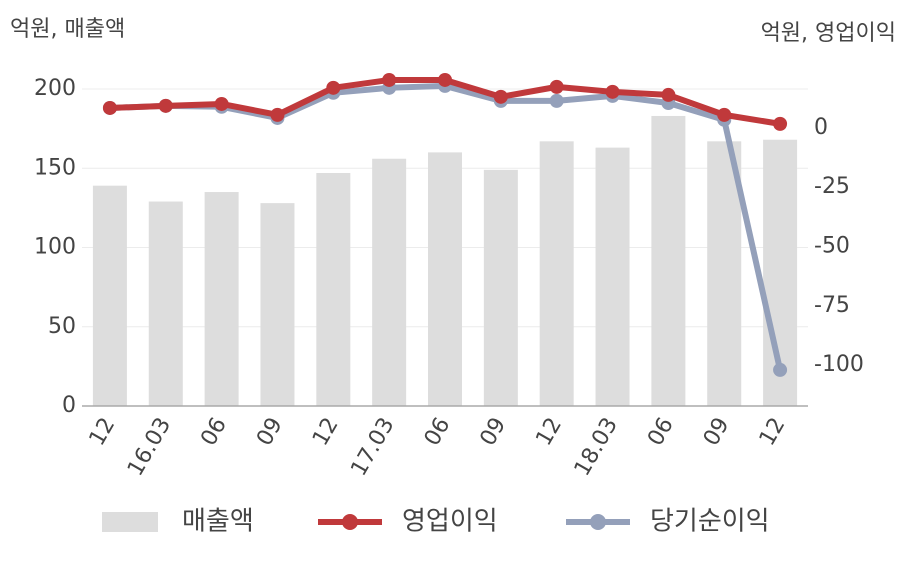  Describe the element at coordinates (450, 522) in the screenshot. I see `legend-label: 영업이익` at that location.